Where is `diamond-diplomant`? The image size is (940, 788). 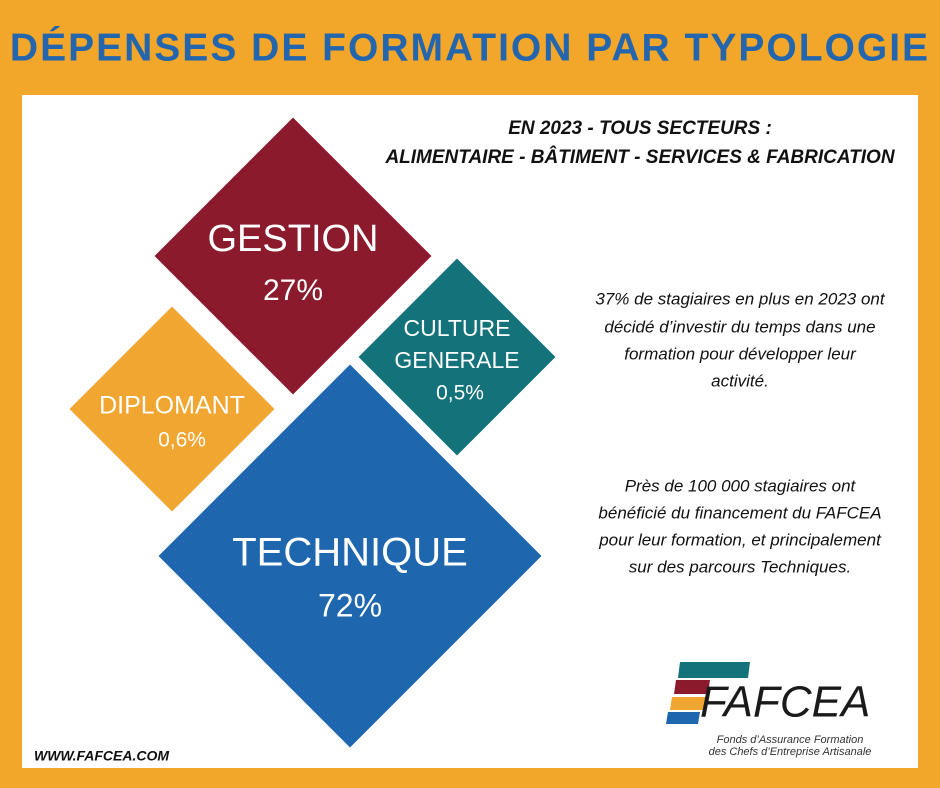
diamond-diplomant is located at coordinates (172, 409).